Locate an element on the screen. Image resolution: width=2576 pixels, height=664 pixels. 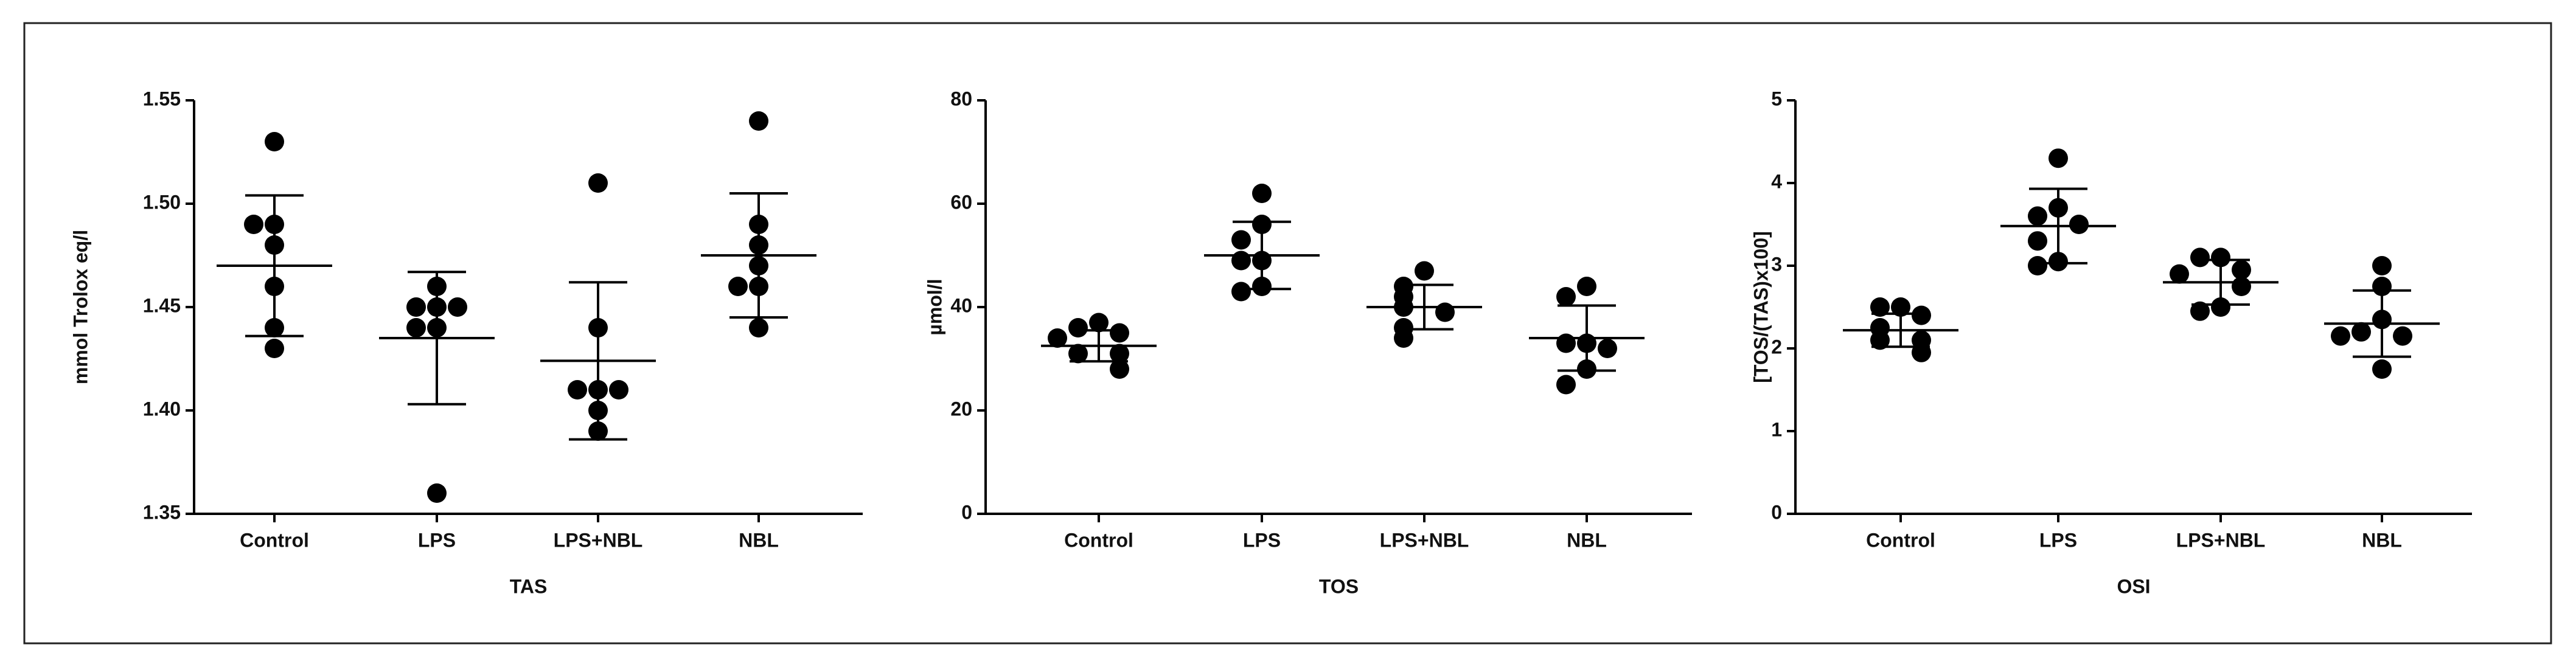
y-tick-label: 1.50 is located at coordinates (162, 202).